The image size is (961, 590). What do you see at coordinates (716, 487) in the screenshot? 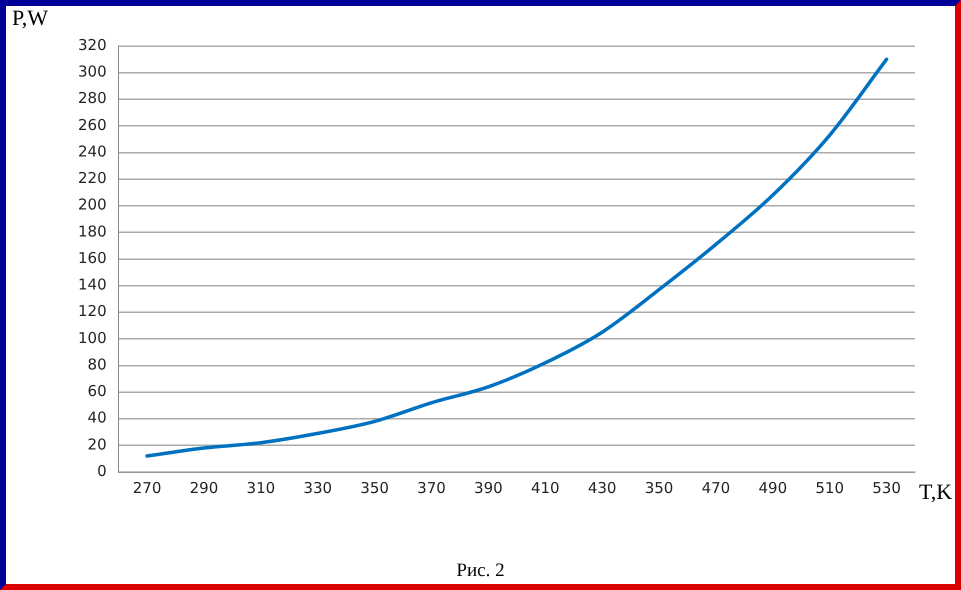
I see `x-tick-label: 470` at bounding box center [716, 487].